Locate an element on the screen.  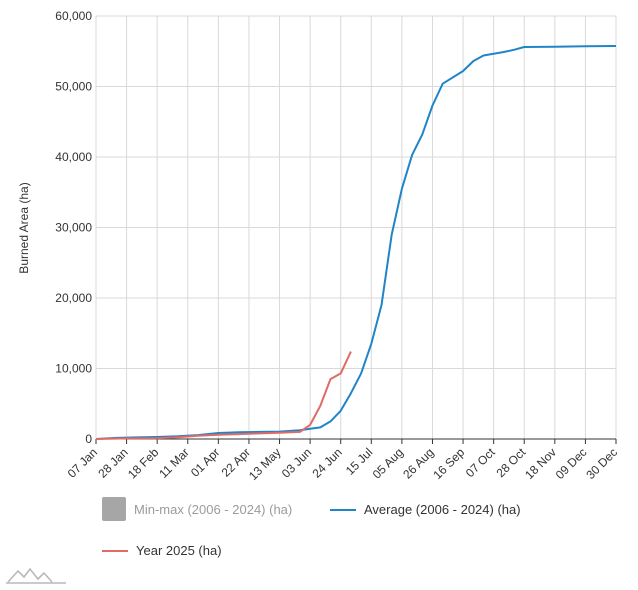
year-2025-line is located at coordinates (223, 395).